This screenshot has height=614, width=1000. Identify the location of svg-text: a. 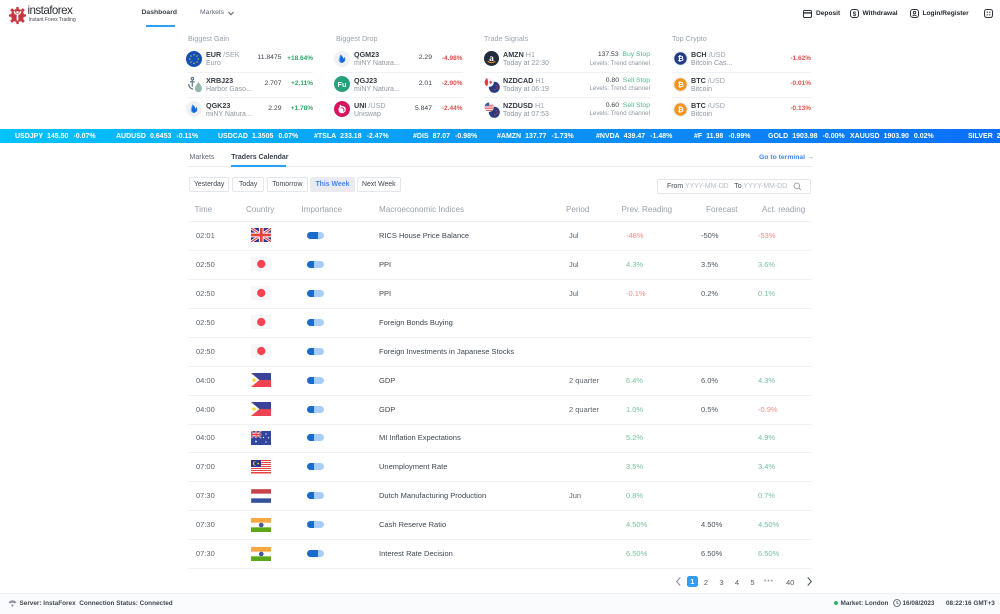
(491, 59).